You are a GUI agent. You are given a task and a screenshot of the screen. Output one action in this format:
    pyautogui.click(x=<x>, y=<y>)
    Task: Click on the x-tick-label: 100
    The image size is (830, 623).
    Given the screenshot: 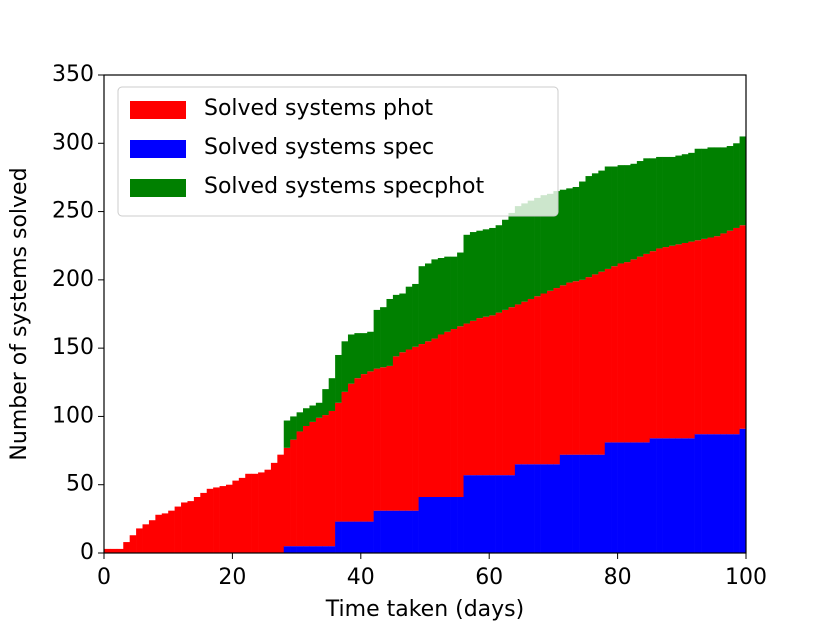 What is the action you would take?
    pyautogui.click(x=746, y=577)
    